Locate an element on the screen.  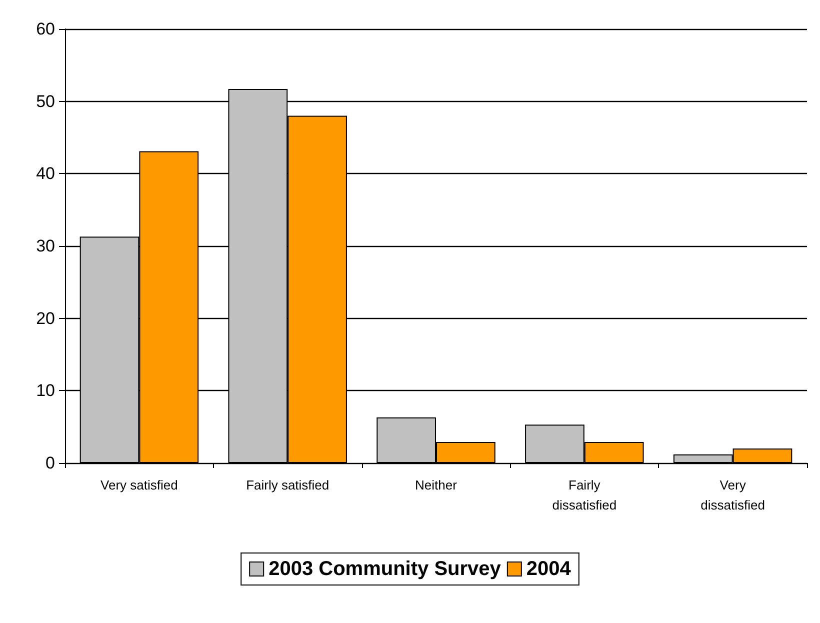
legend-label: 2003 Community Survey is located at coordinates (385, 569).